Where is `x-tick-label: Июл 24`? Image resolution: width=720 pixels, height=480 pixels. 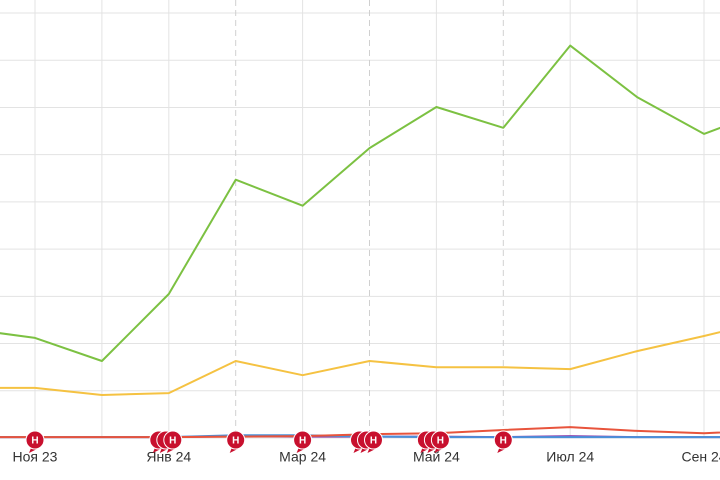 x-tick-label: Июл 24 is located at coordinates (570, 457).